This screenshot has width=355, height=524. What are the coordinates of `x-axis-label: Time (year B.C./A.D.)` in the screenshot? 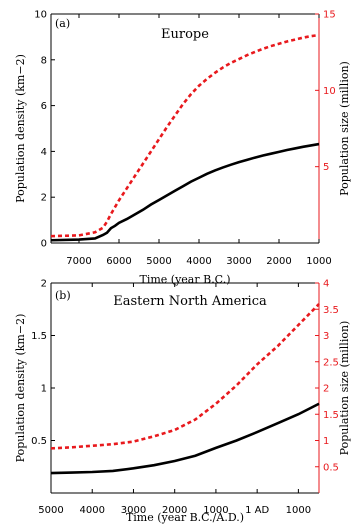 It's located at (185, 517).